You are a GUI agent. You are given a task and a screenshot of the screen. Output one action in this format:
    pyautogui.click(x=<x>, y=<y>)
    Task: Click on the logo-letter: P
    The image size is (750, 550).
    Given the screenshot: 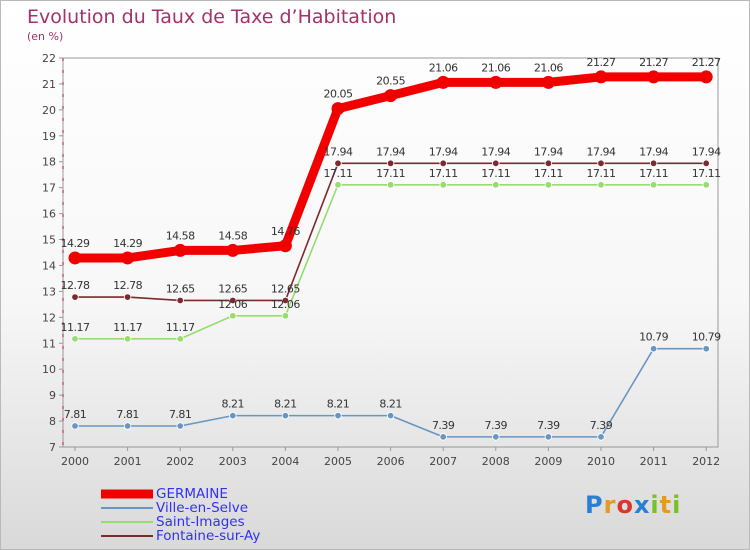 What is the action you would take?
    pyautogui.click(x=594, y=505)
    